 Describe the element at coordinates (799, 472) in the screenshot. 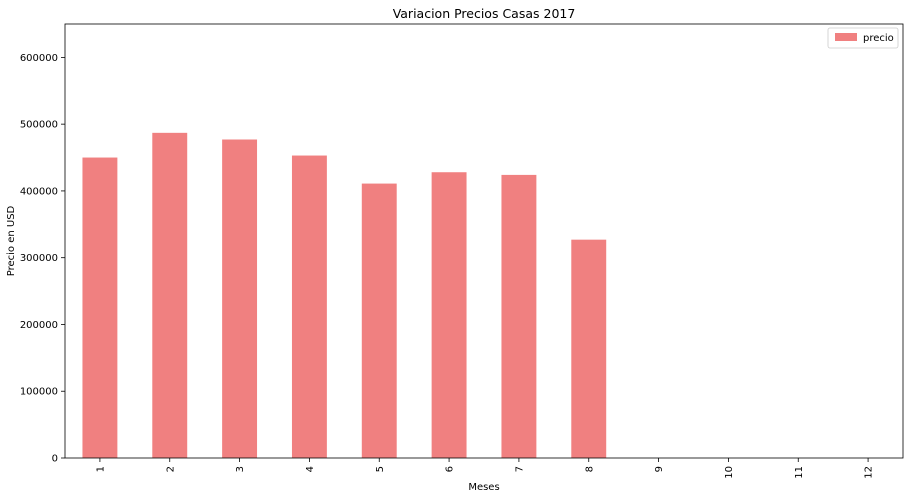

I see `x-tick-label: 11` at that location.